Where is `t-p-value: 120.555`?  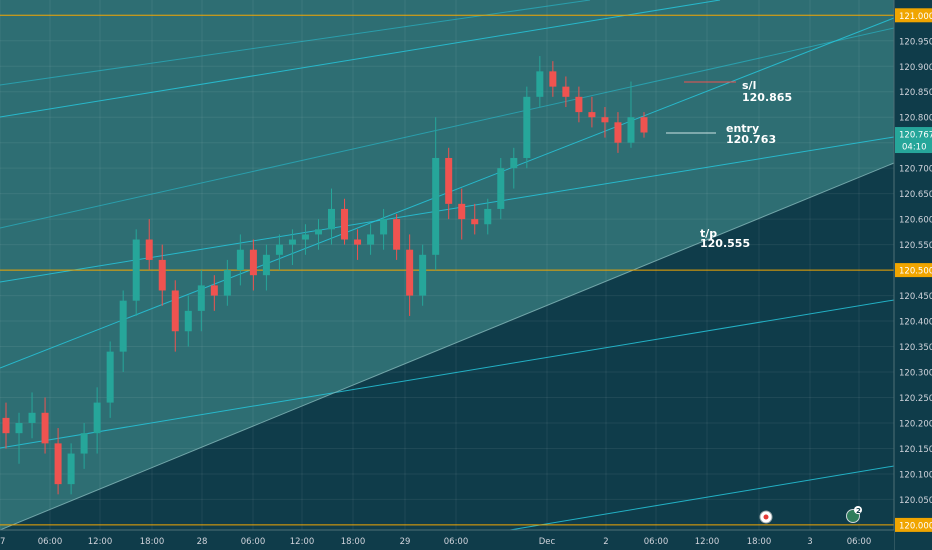 t-p-value: 120.555 is located at coordinates (725, 243).